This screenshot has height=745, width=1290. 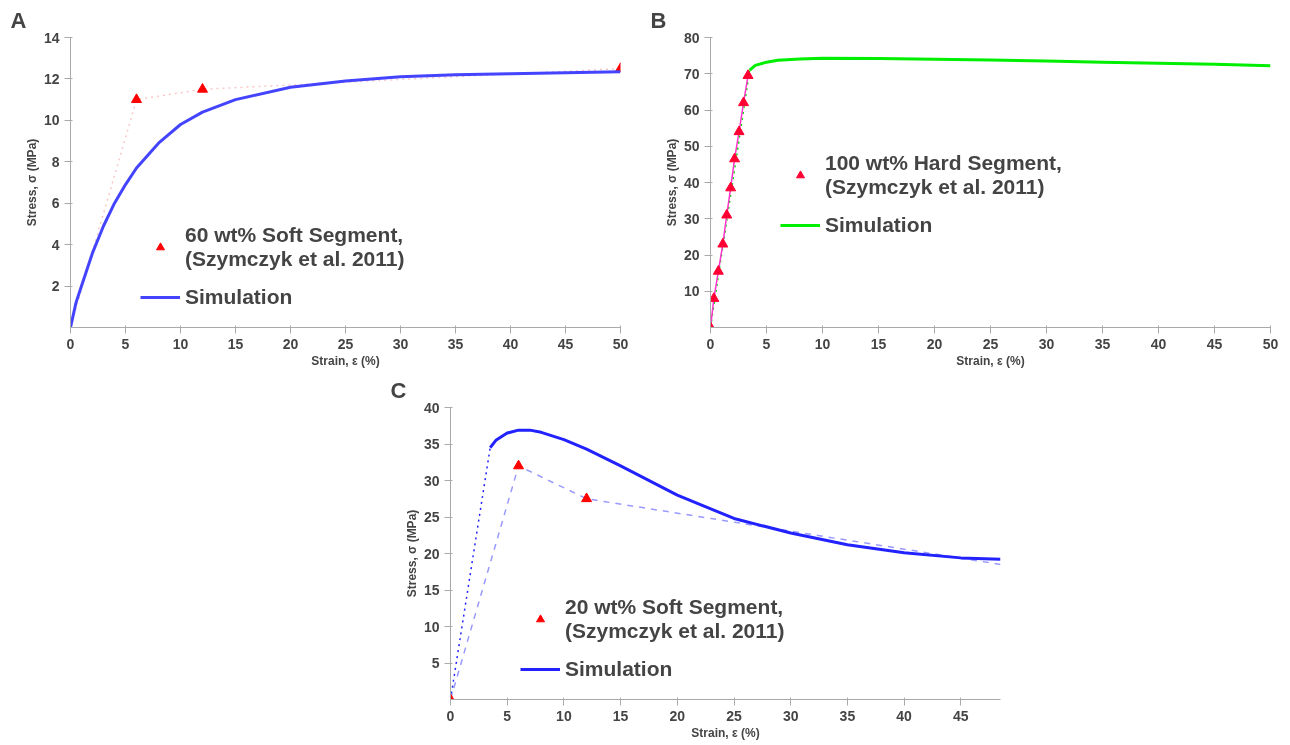 I want to click on chart-title: A, so click(x=18, y=20).